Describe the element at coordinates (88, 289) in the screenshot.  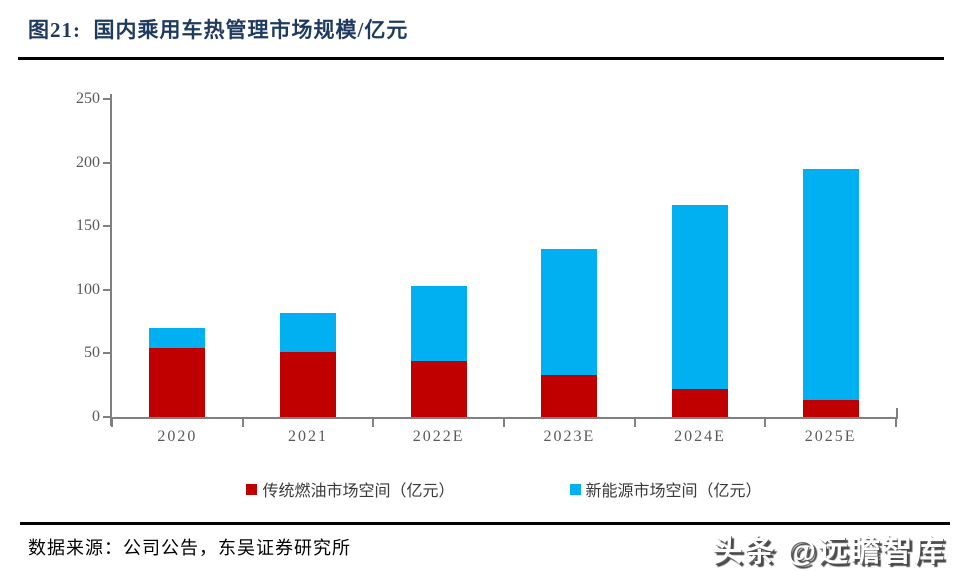
I see `y-axis-tick-label: 100` at that location.